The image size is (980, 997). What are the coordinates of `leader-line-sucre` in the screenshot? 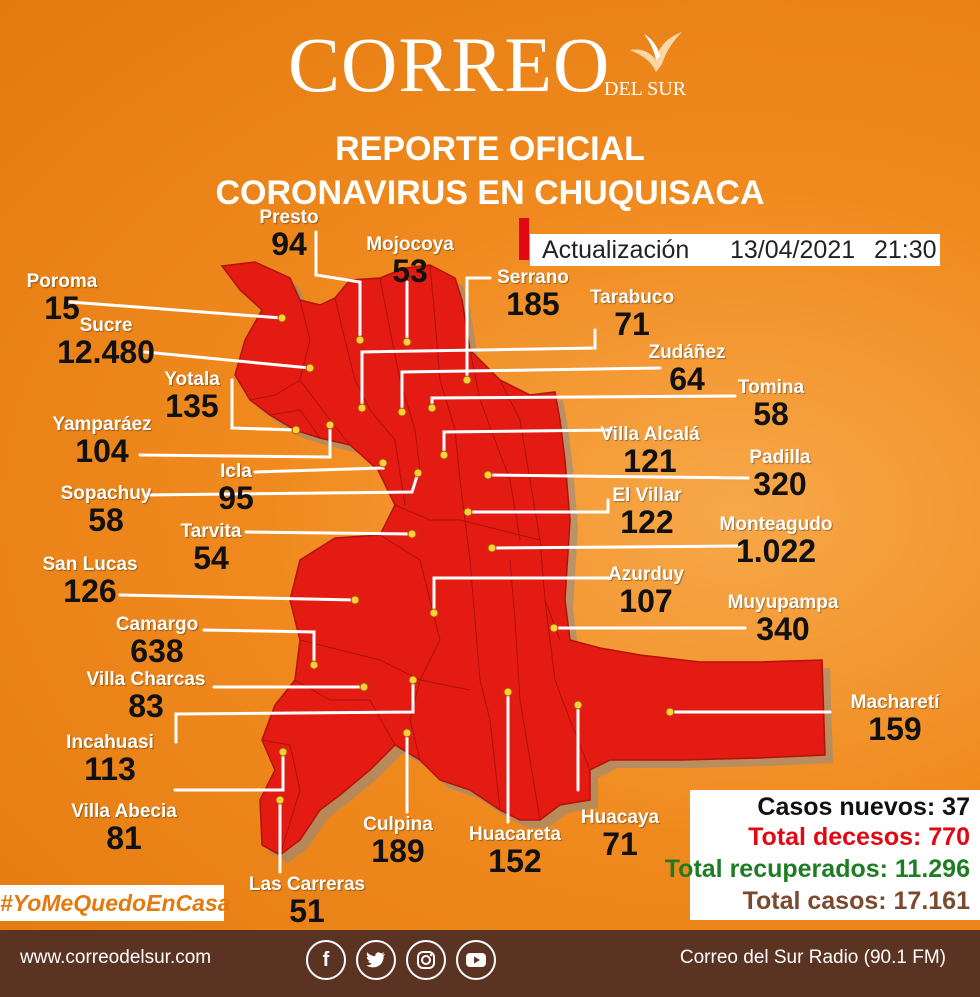 It's located at (227, 360).